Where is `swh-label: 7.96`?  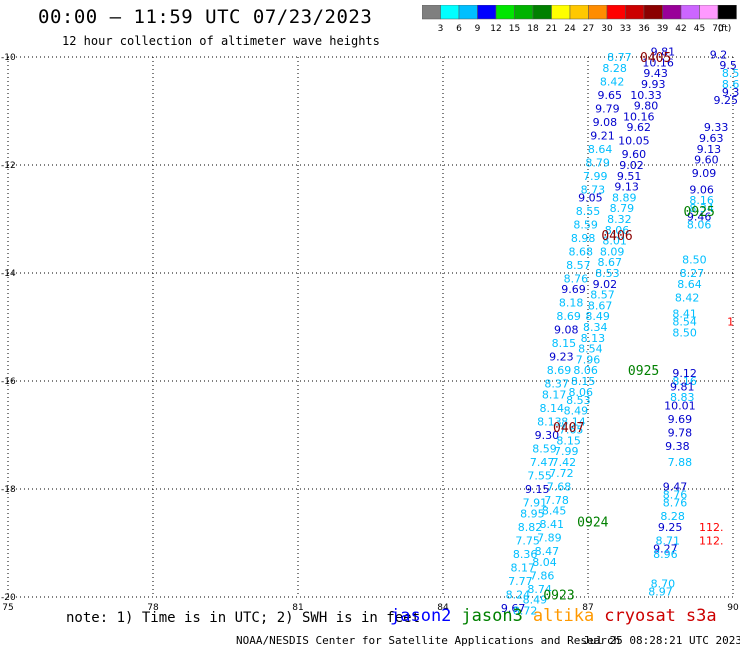 swh-label: 7.96 is located at coordinates (588, 359).